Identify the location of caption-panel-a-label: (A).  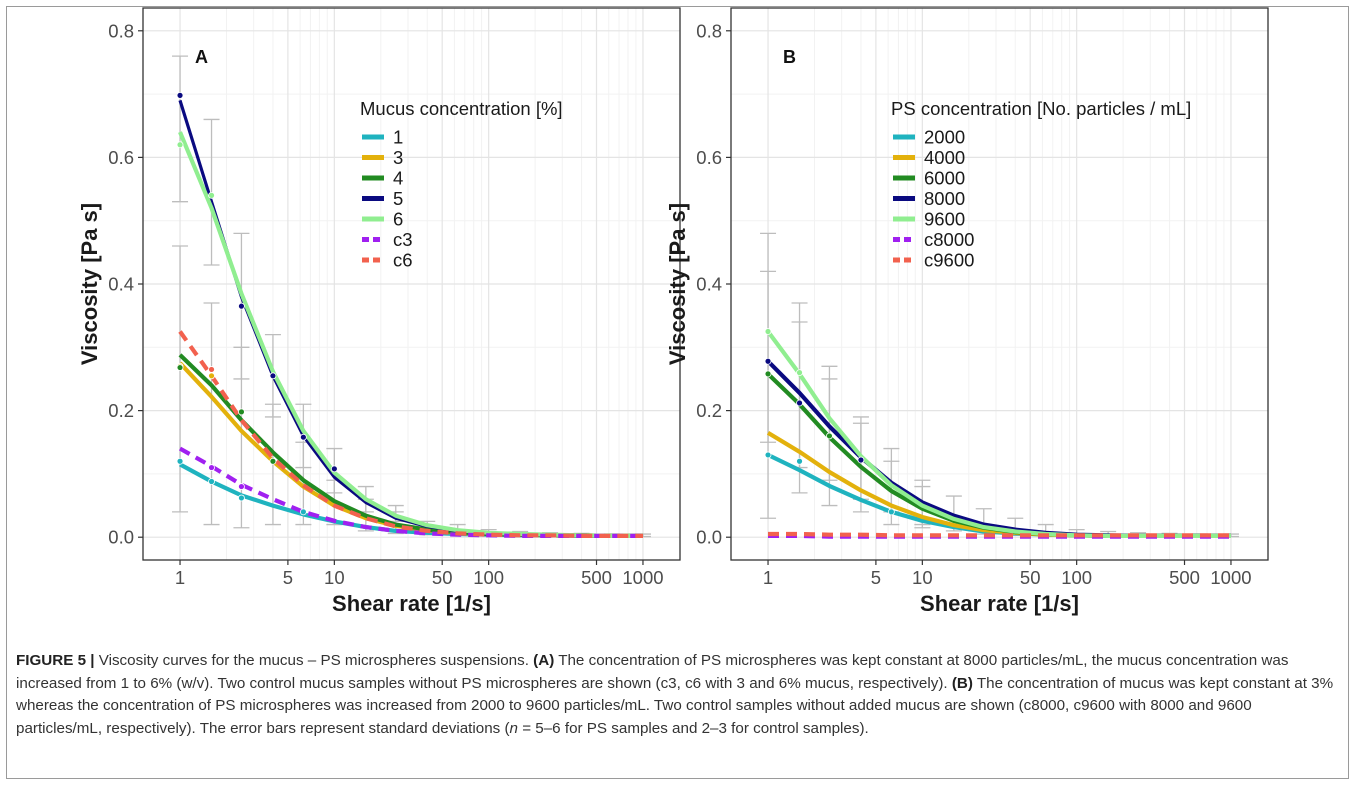
(544, 660).